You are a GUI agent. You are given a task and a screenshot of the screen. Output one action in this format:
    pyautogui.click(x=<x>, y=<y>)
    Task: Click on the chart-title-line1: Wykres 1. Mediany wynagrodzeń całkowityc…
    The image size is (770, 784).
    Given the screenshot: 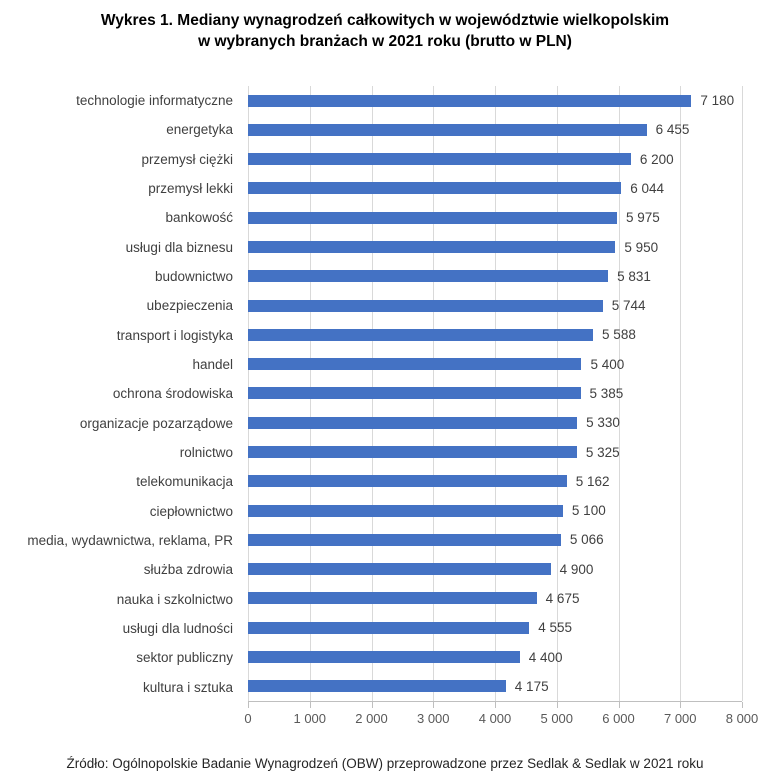 What is the action you would take?
    pyautogui.click(x=385, y=20)
    